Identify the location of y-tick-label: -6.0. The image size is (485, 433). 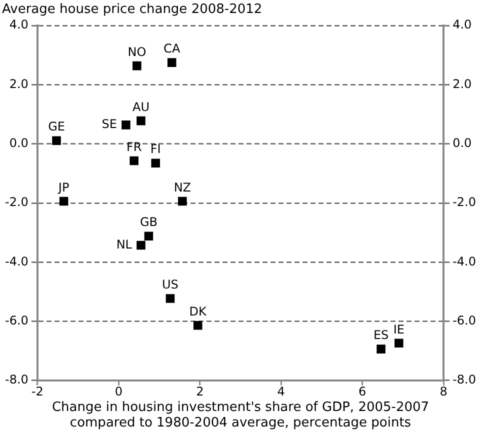
(16, 320).